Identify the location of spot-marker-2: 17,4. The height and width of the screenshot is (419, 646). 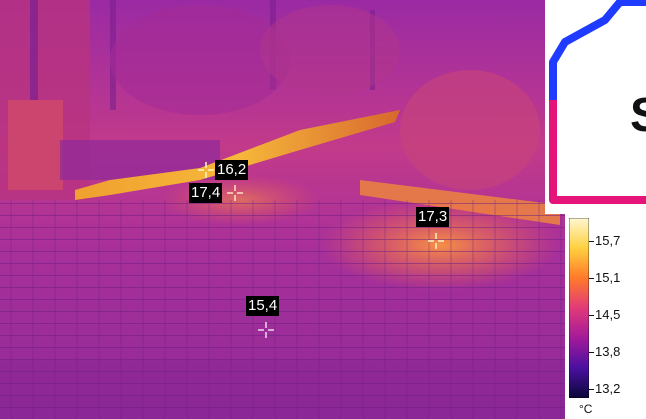
(221, 193).